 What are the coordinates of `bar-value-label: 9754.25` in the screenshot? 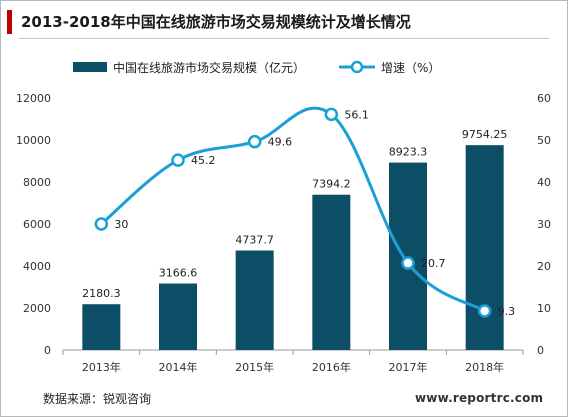 It's located at (485, 134).